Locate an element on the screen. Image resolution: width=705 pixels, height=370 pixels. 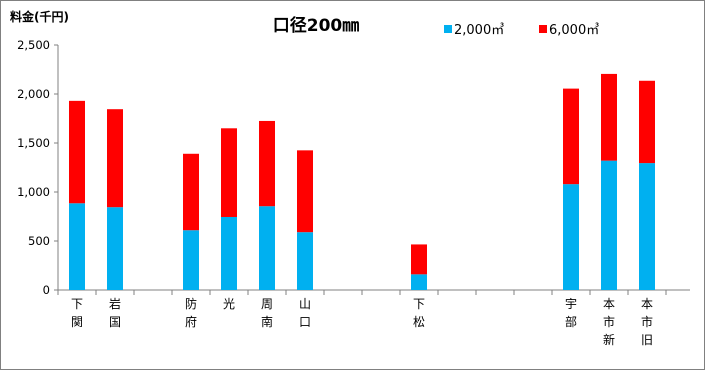
legend: 2,000㎥ 6,000㎥ is located at coordinates (521, 30).